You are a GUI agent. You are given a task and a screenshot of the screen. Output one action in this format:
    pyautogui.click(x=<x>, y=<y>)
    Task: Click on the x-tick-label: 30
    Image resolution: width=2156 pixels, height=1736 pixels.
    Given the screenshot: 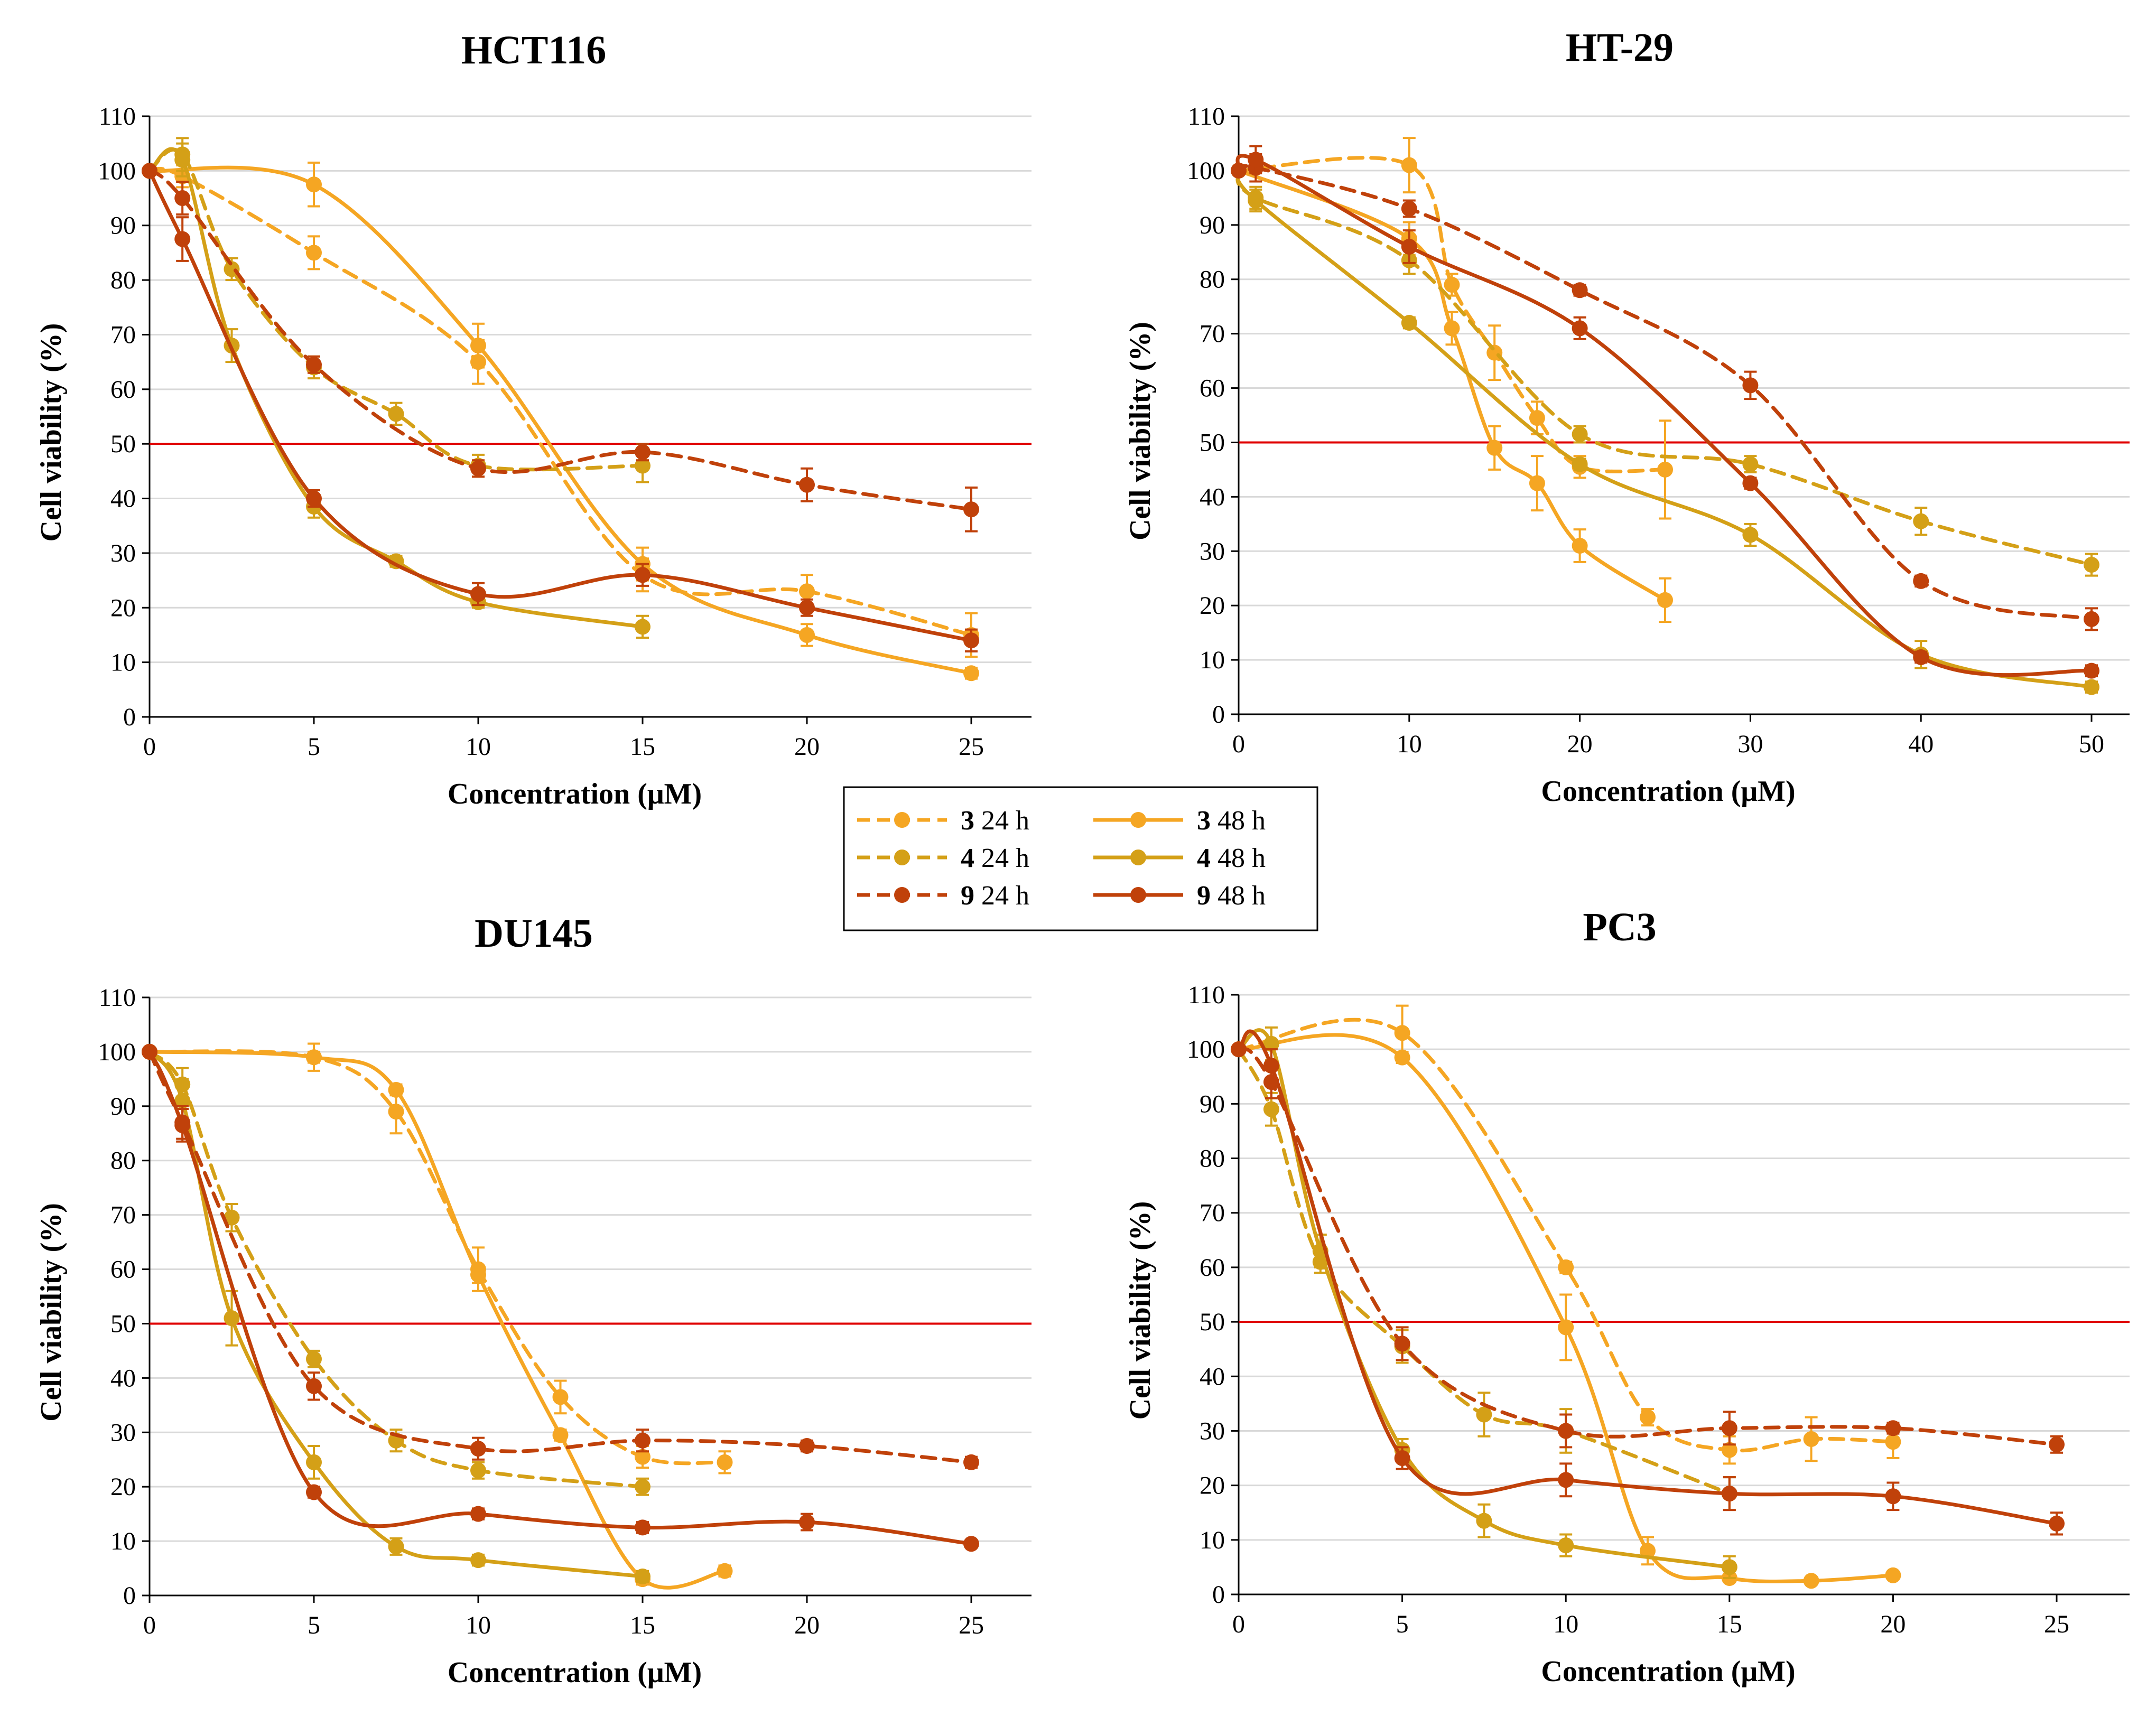 What is the action you would take?
    pyautogui.click(x=1750, y=744)
    